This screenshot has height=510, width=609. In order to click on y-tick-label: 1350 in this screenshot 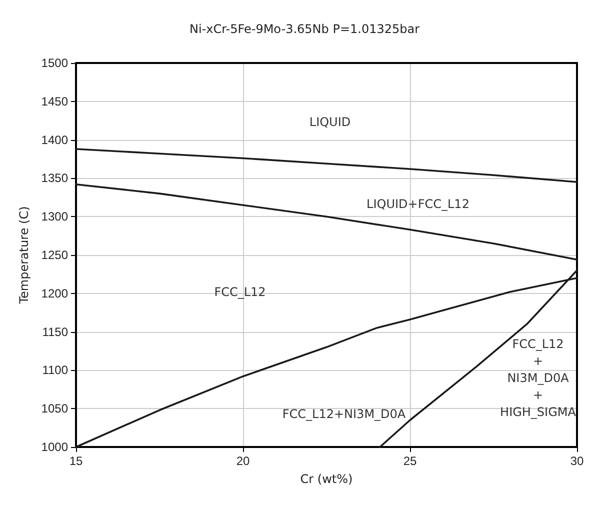, I will do `click(54, 178)`.